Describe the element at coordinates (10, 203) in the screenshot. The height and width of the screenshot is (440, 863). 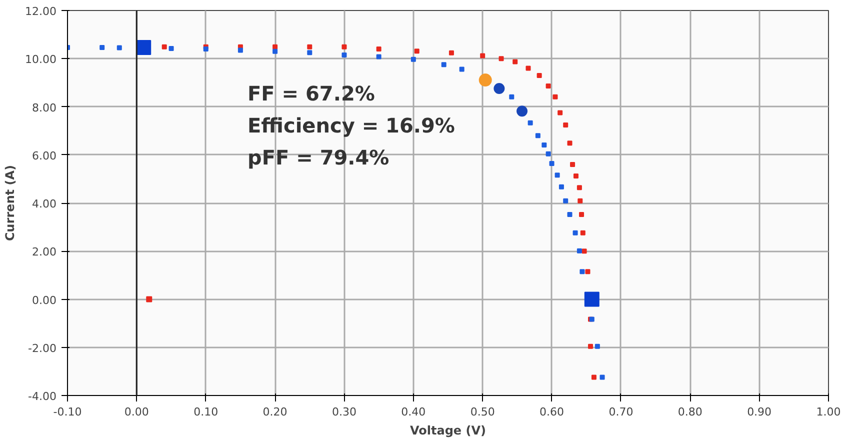
I see `y-axis-title: Current (A)` at that location.